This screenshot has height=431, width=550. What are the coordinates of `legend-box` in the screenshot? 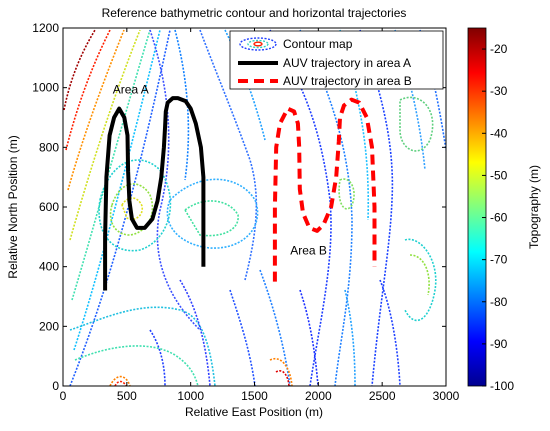 It's located at (336, 60).